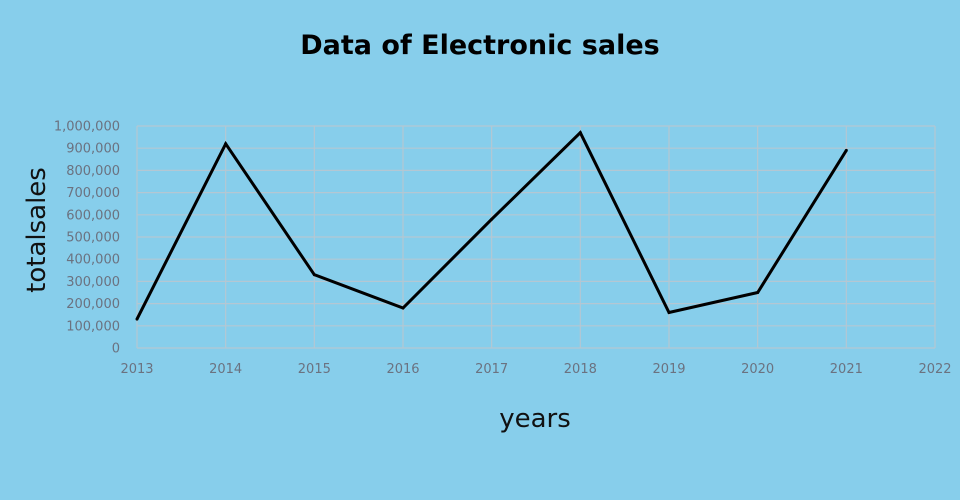 This screenshot has width=960, height=500. I want to click on y-tick-label: 800,000, so click(93, 171).